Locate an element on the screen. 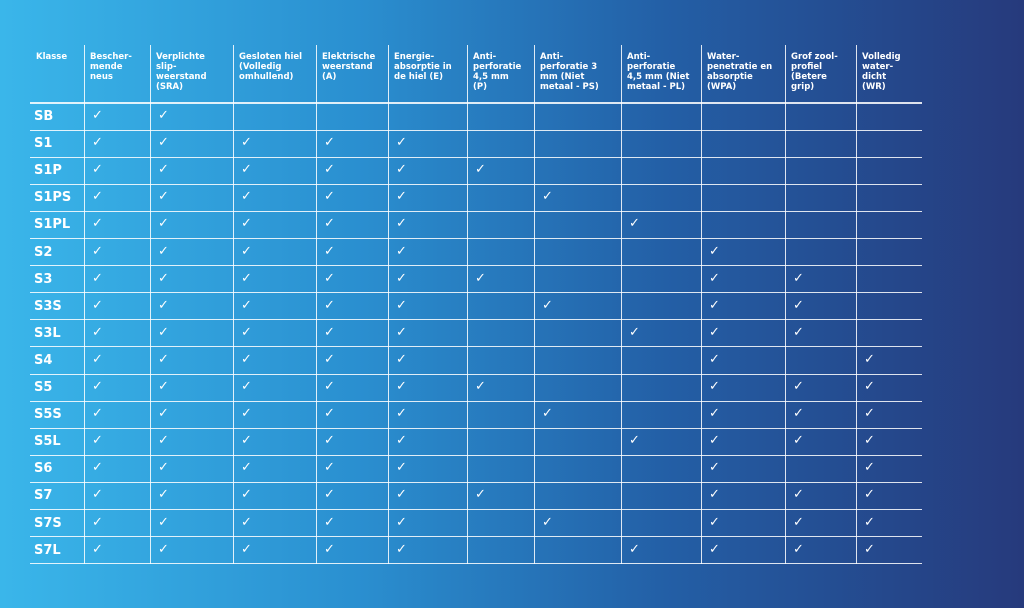 The image size is (1024, 608). row-label: S1P is located at coordinates (48, 171).